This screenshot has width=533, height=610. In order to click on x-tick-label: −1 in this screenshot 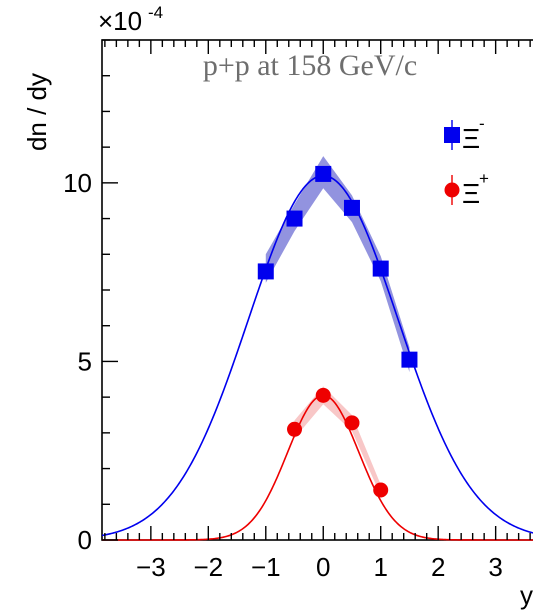, I will do `click(266, 567)`.